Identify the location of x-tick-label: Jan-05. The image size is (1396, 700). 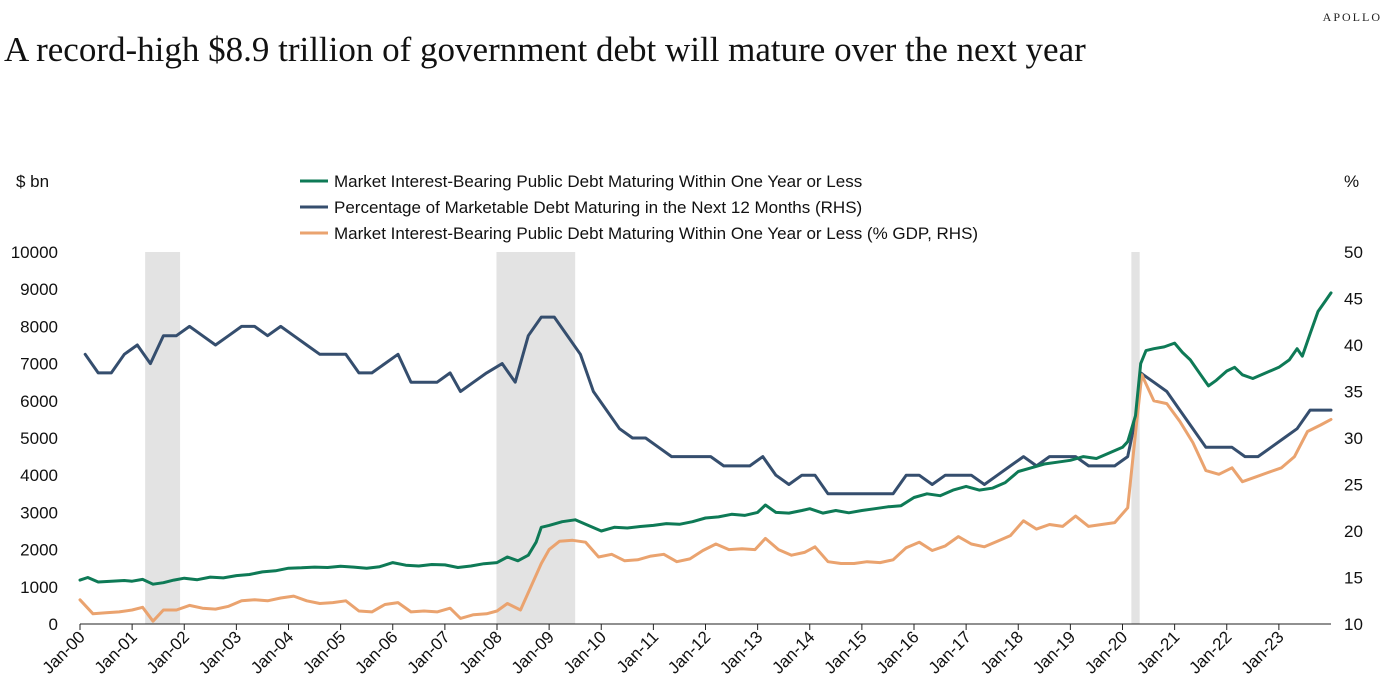
(324, 652).